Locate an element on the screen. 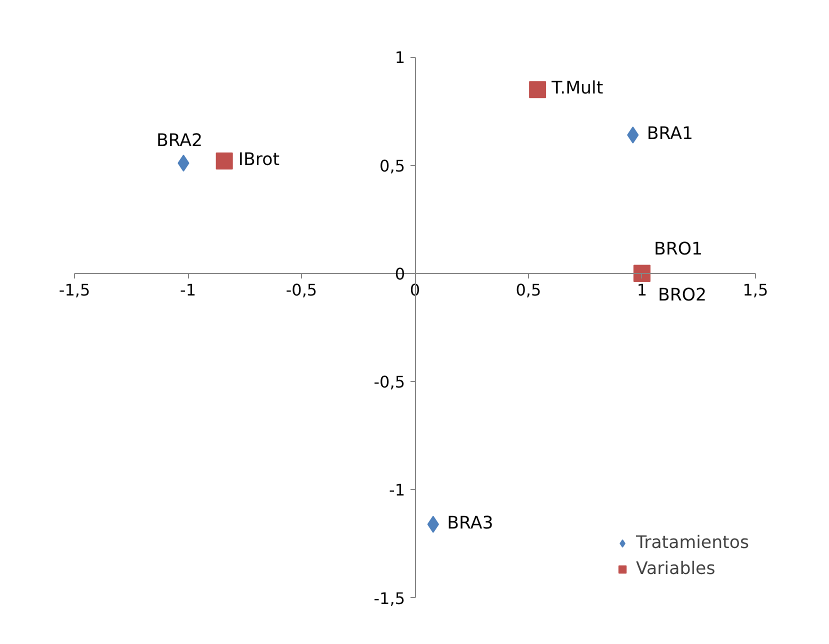  legend-label: Tratamientos is located at coordinates (692, 543).